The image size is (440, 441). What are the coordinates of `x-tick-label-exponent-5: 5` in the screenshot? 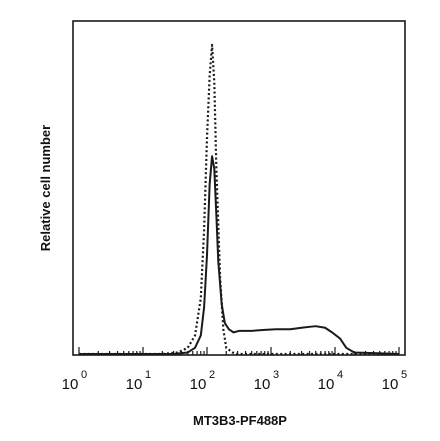 It's located at (404, 375).